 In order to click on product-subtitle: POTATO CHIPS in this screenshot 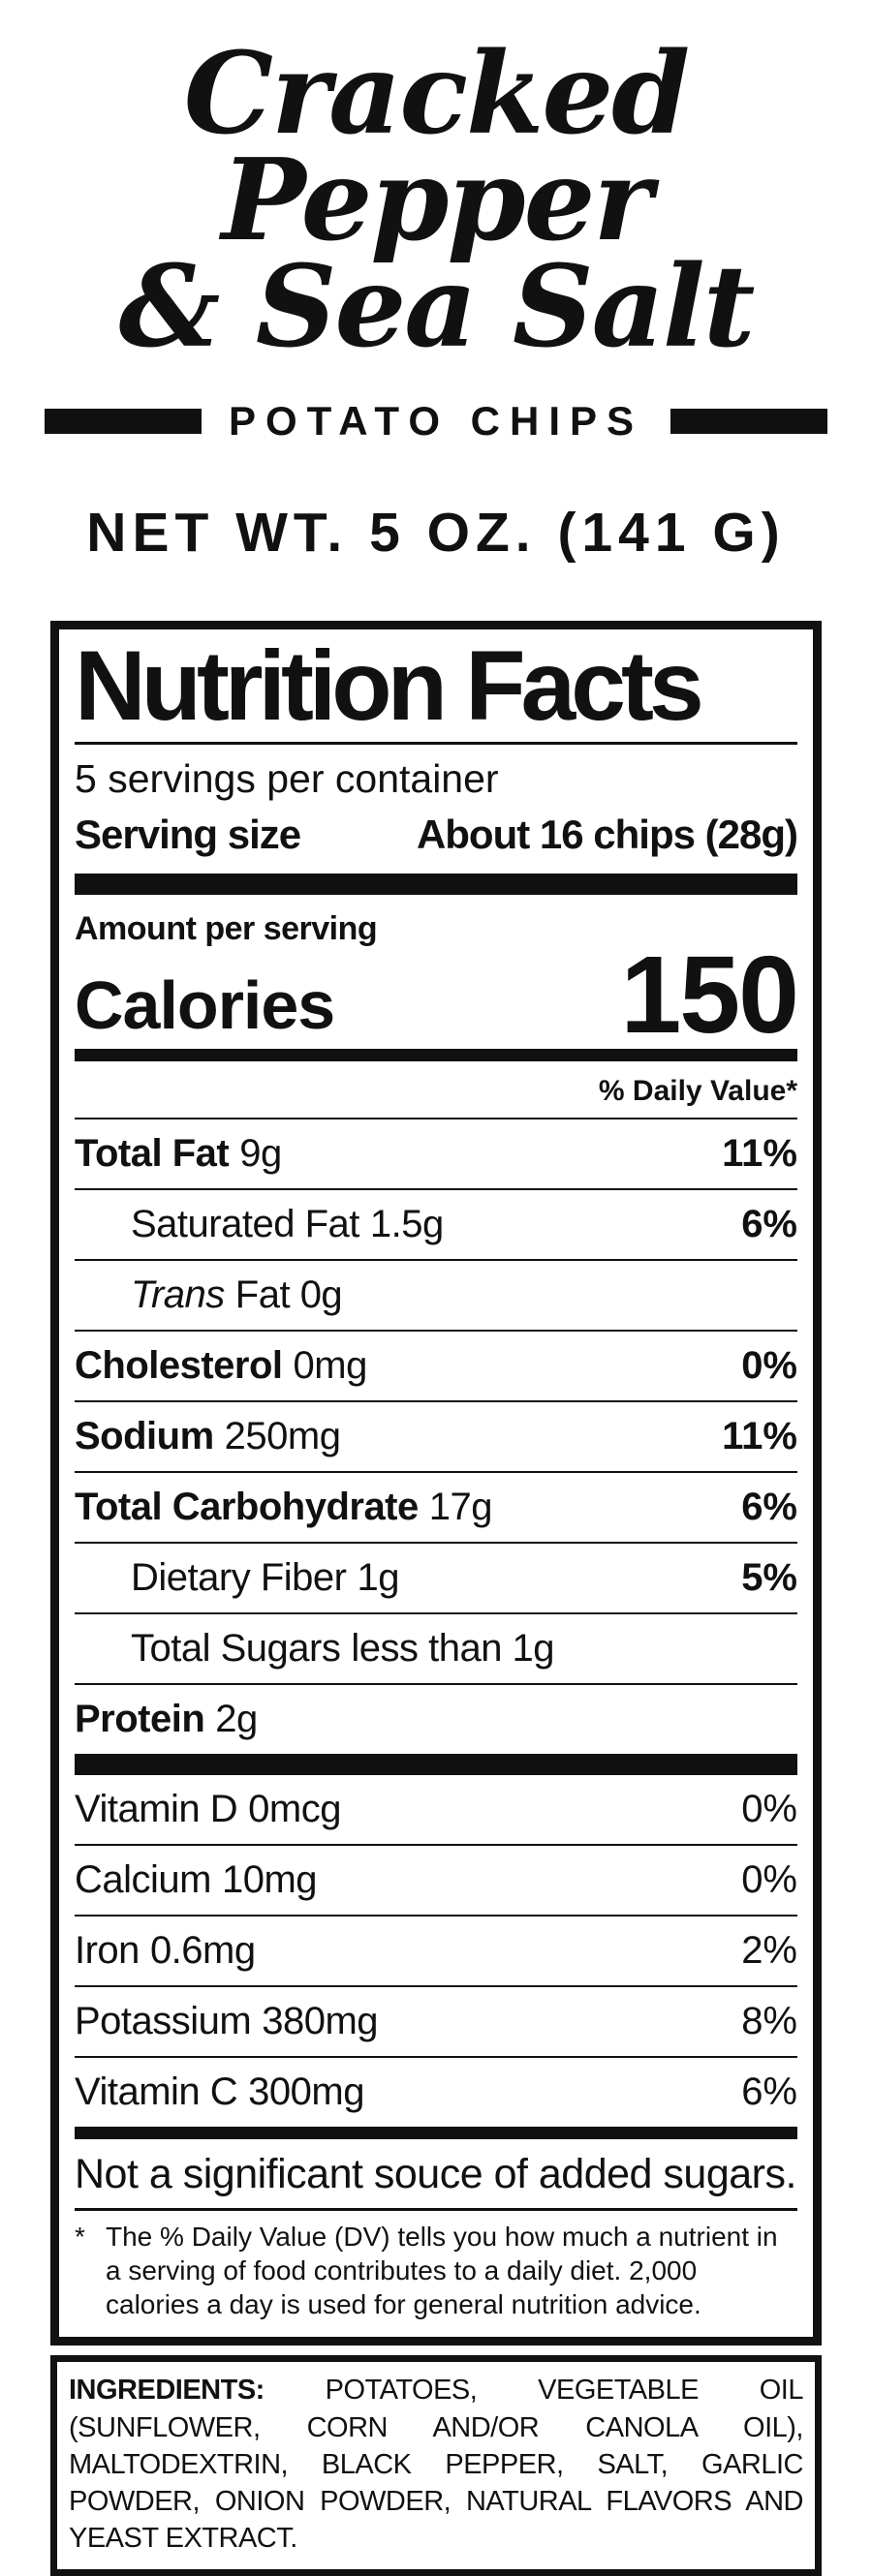, I will do `click(436, 420)`.